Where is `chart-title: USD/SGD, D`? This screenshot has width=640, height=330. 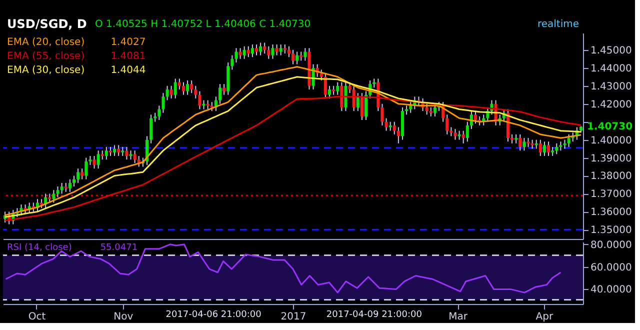 chart-title: USD/SGD, D is located at coordinates (47, 24).